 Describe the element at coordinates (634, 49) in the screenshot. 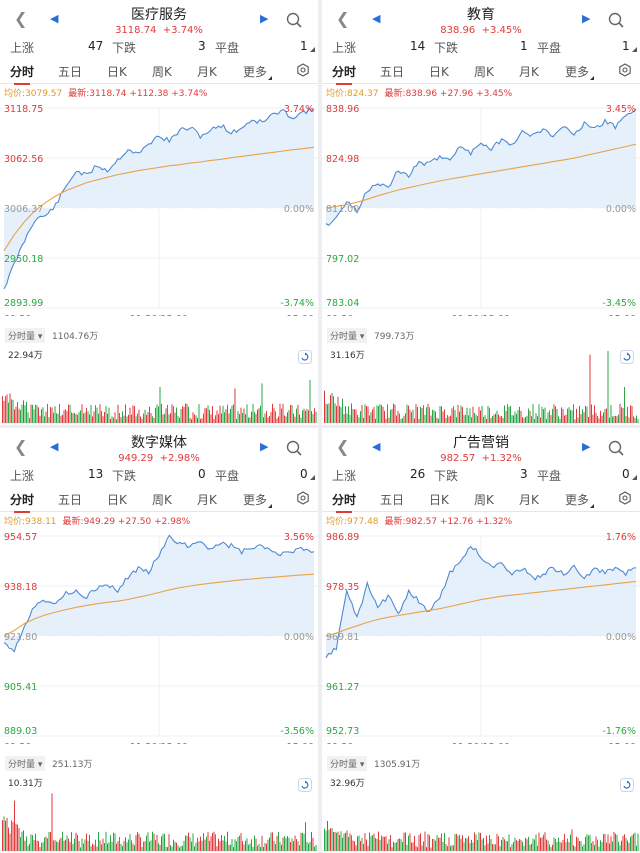

I see `corner-indicator` at that location.